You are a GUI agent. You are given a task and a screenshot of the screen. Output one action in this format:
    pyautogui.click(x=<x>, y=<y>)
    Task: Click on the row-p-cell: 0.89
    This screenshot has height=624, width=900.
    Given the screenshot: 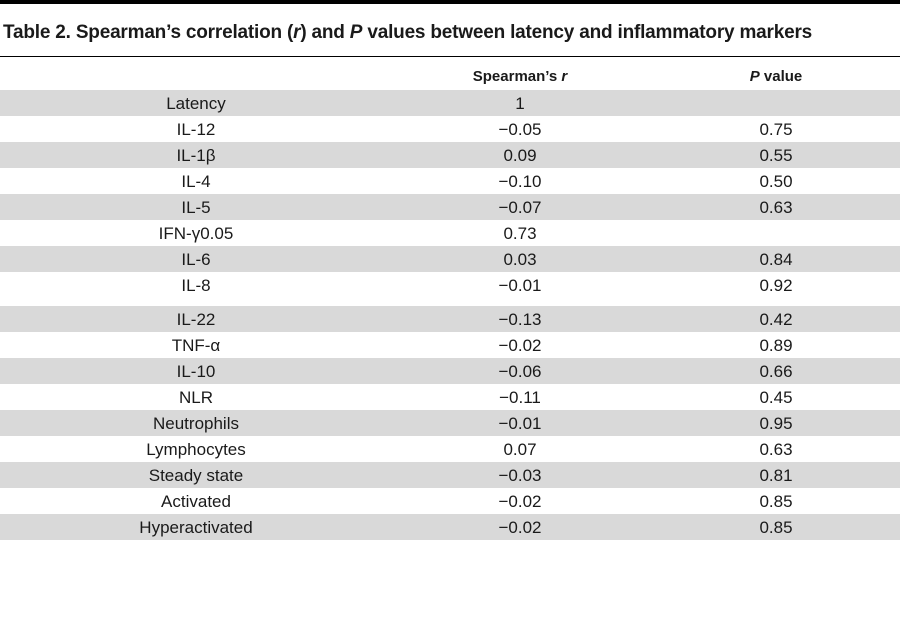 What is the action you would take?
    pyautogui.click(x=776, y=345)
    